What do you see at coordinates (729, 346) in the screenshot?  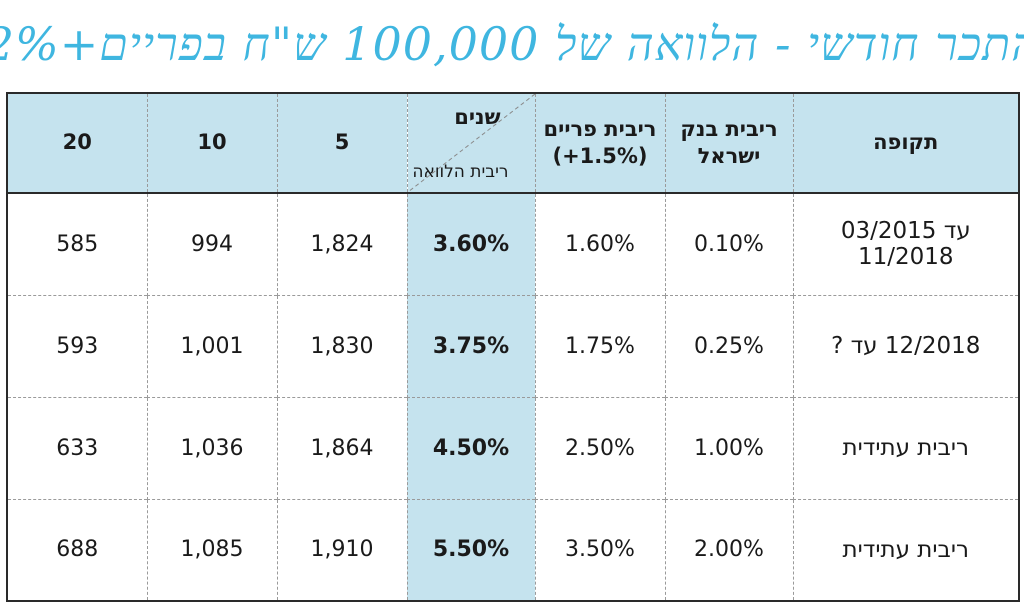 I see `cell-boi-rate: 0.25%` at bounding box center [729, 346].